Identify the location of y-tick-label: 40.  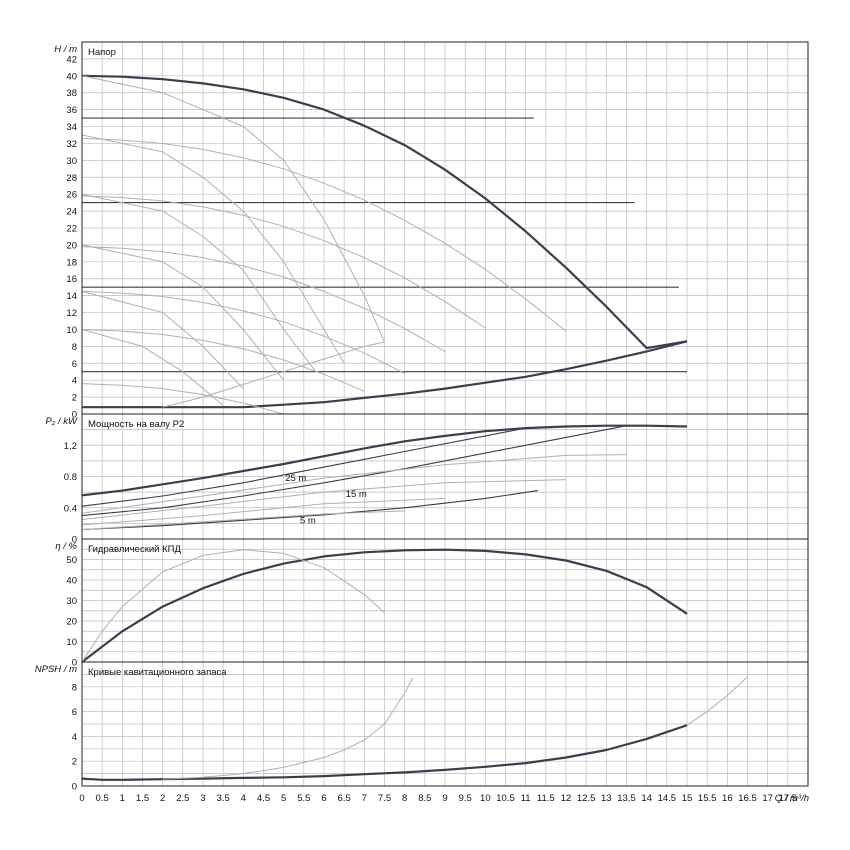
(71, 76).